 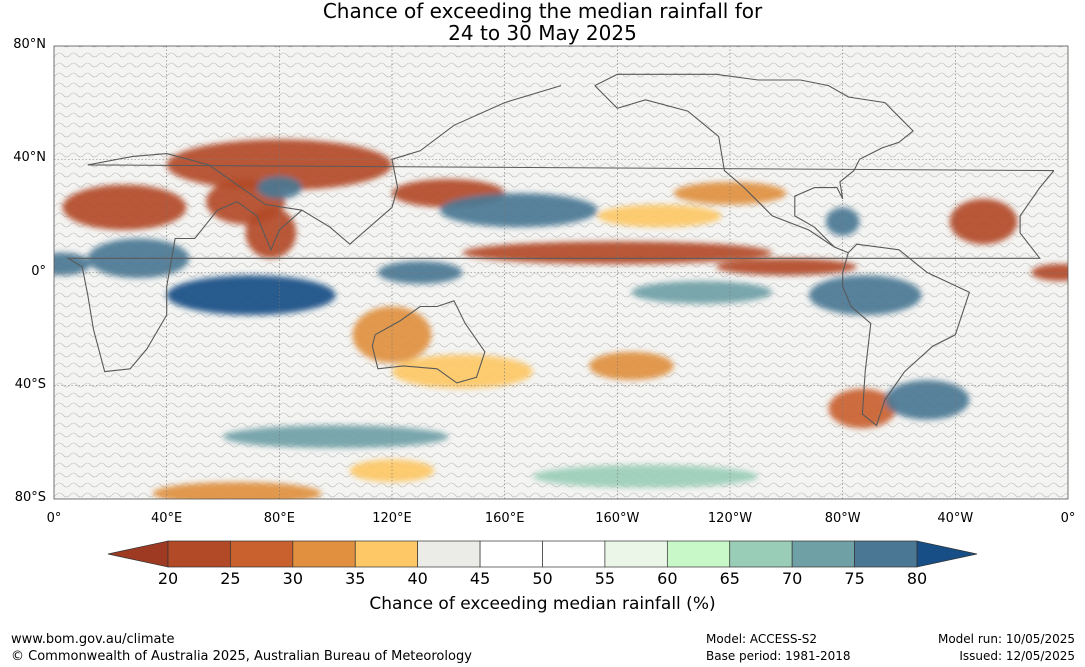 What do you see at coordinates (947, 554) in the screenshot?
I see `colorbar-extend-high` at bounding box center [947, 554].